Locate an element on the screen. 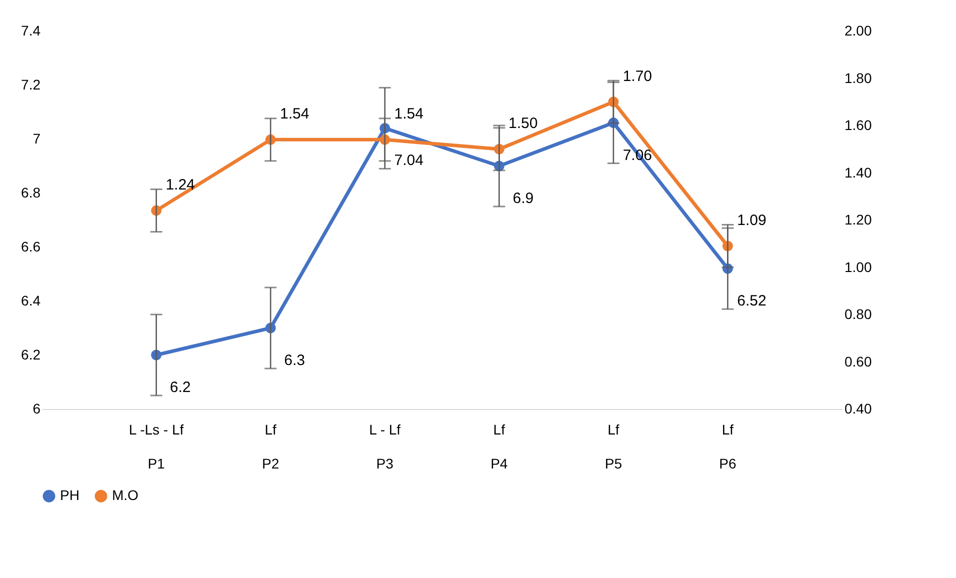 The width and height of the screenshot is (956, 578). legend-label: M.O is located at coordinates (125, 495).